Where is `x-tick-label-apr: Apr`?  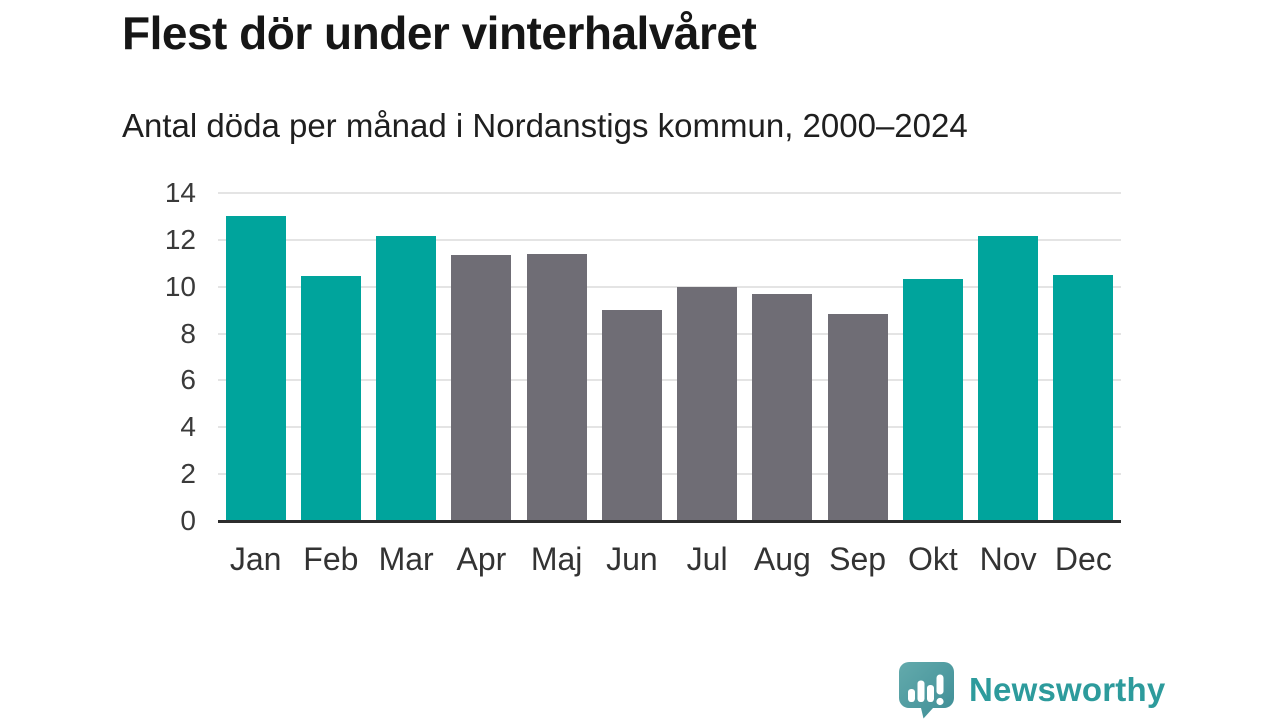 x-tick-label-apr: Apr is located at coordinates (481, 559).